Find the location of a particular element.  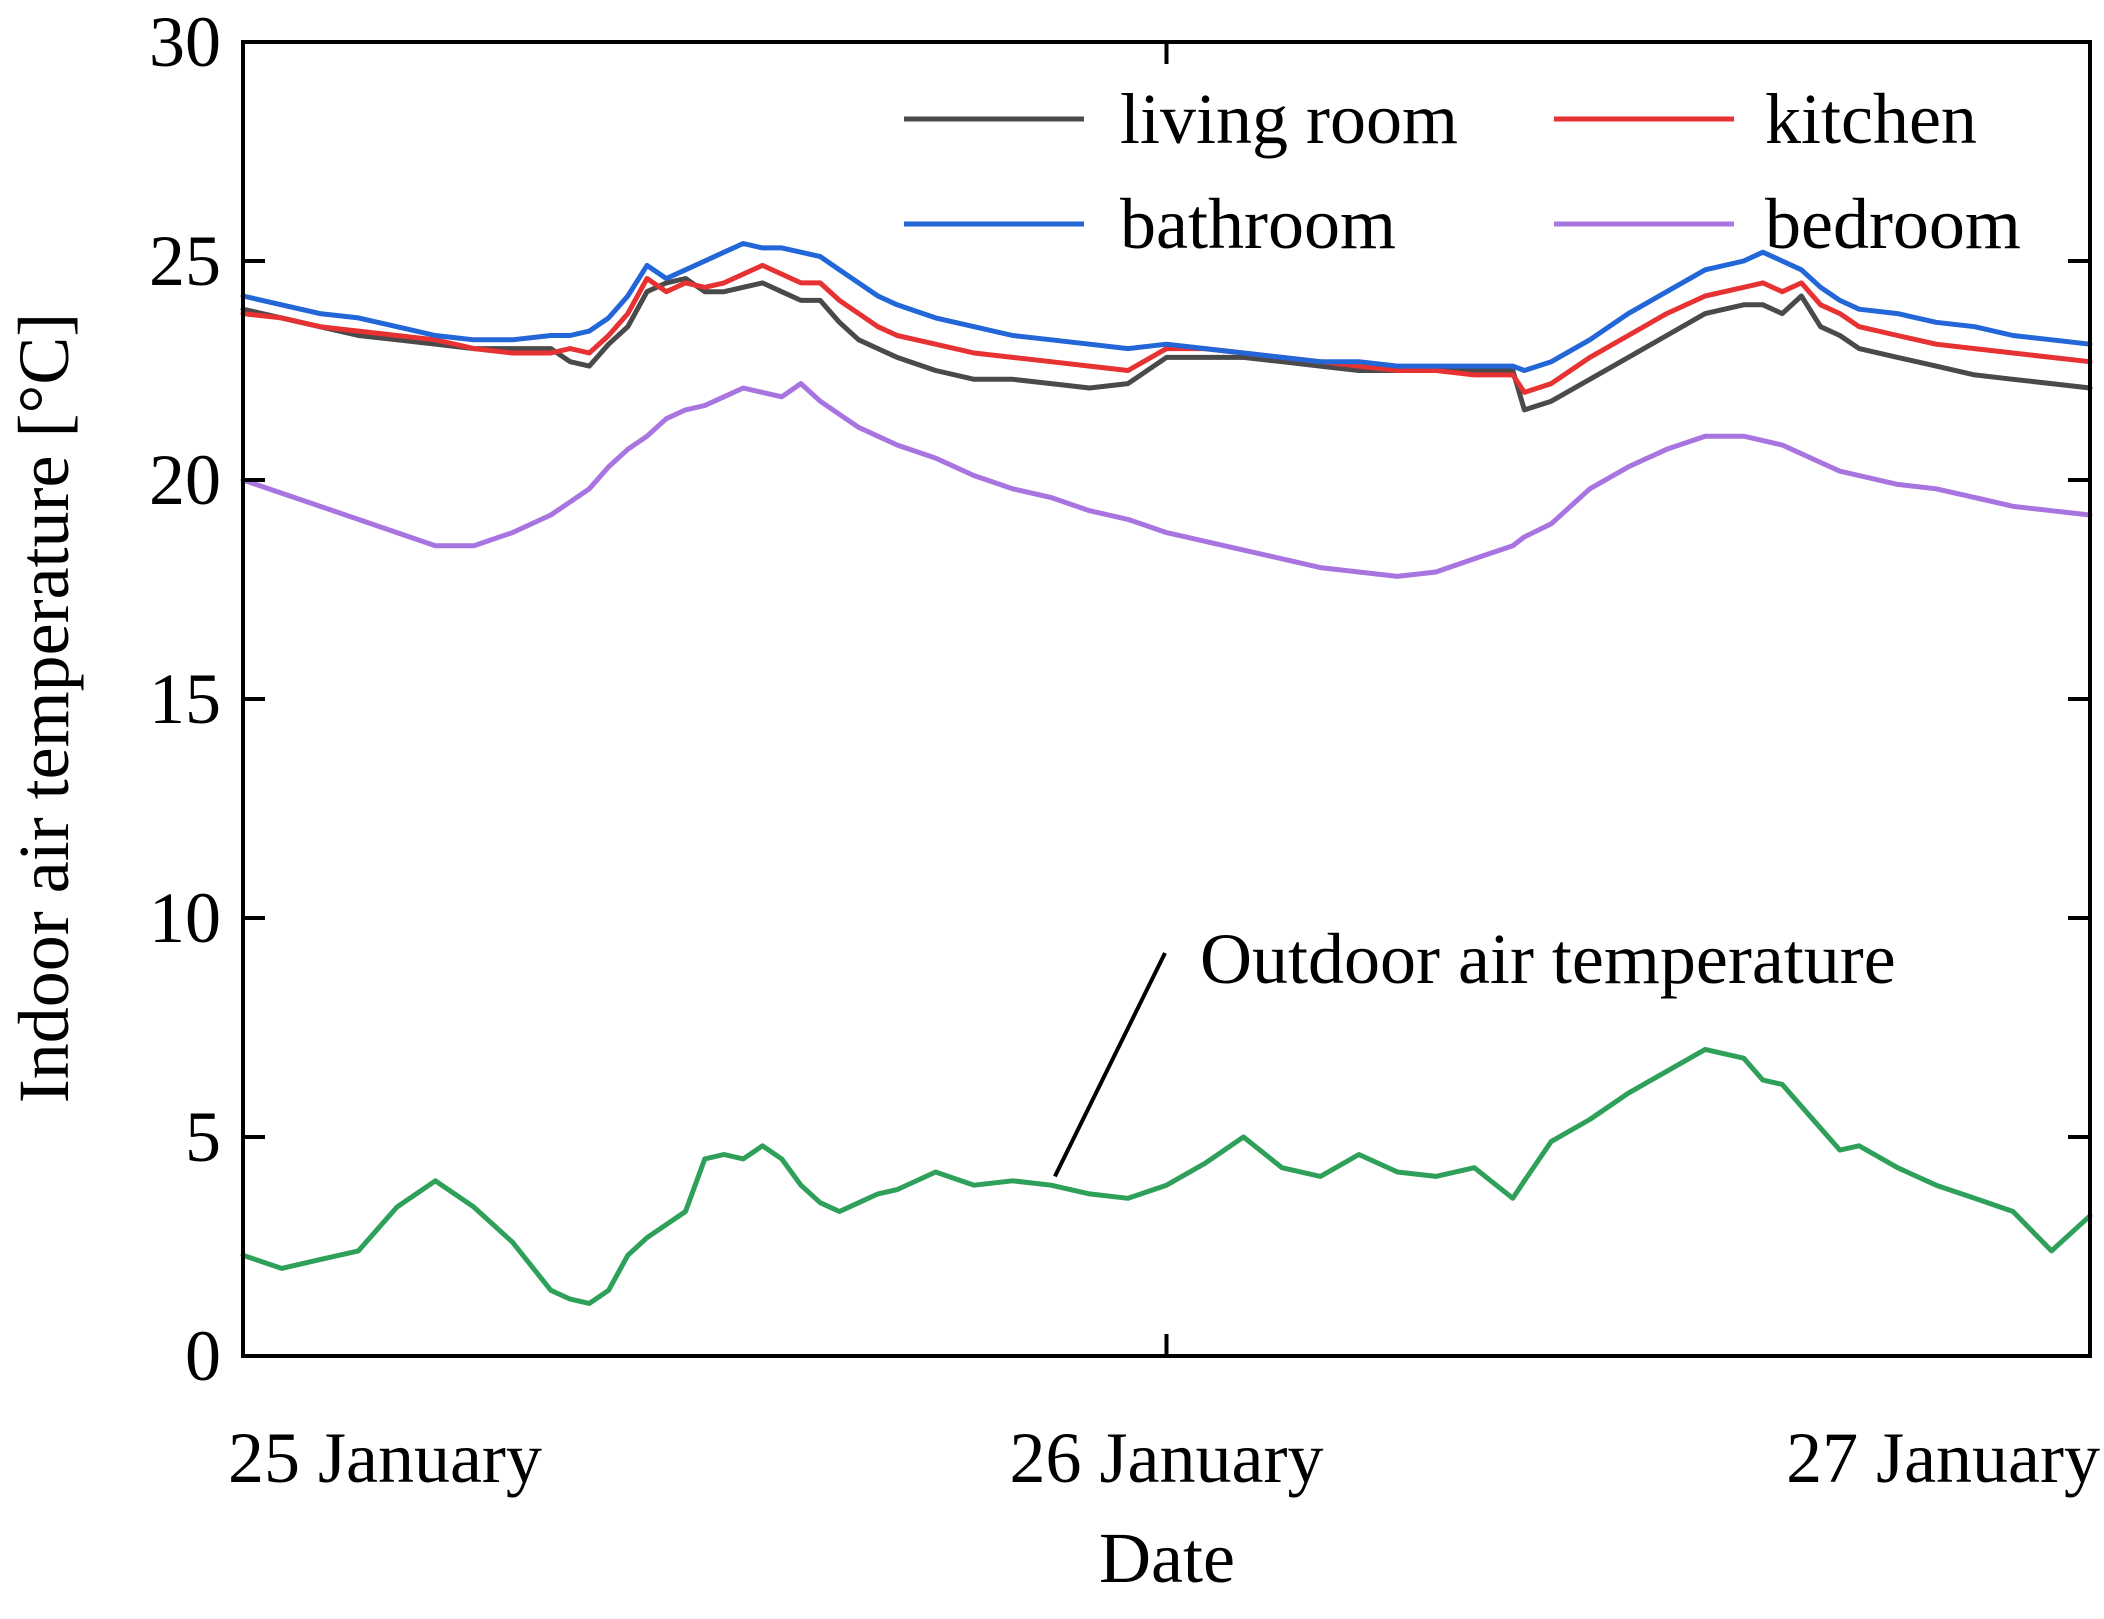

y-tick-label: 10 is located at coordinates (185, 918).